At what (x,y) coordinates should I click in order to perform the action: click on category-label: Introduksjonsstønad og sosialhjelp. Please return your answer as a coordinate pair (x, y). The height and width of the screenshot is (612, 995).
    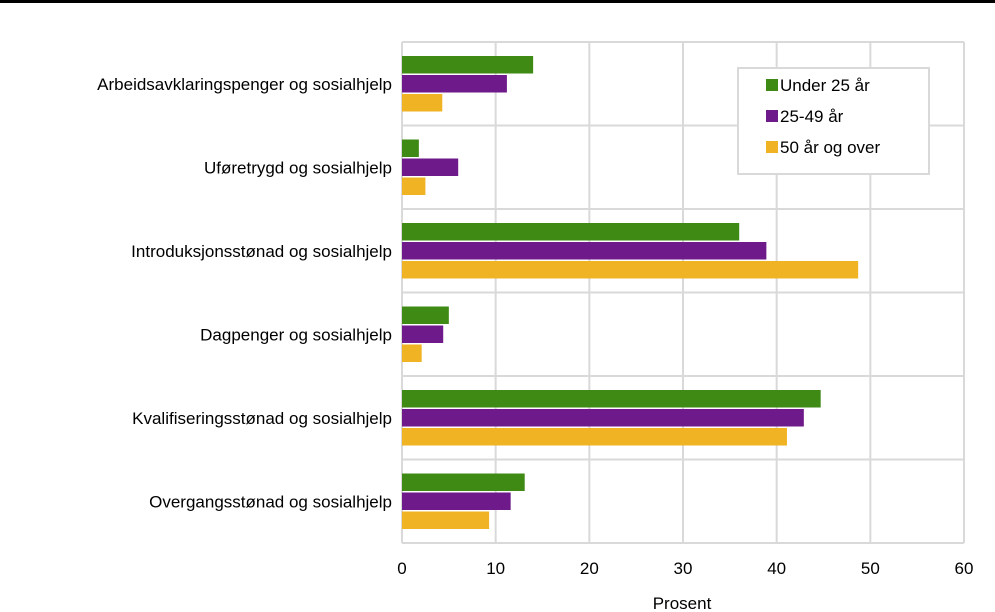
    Looking at the image, I should click on (261, 251).